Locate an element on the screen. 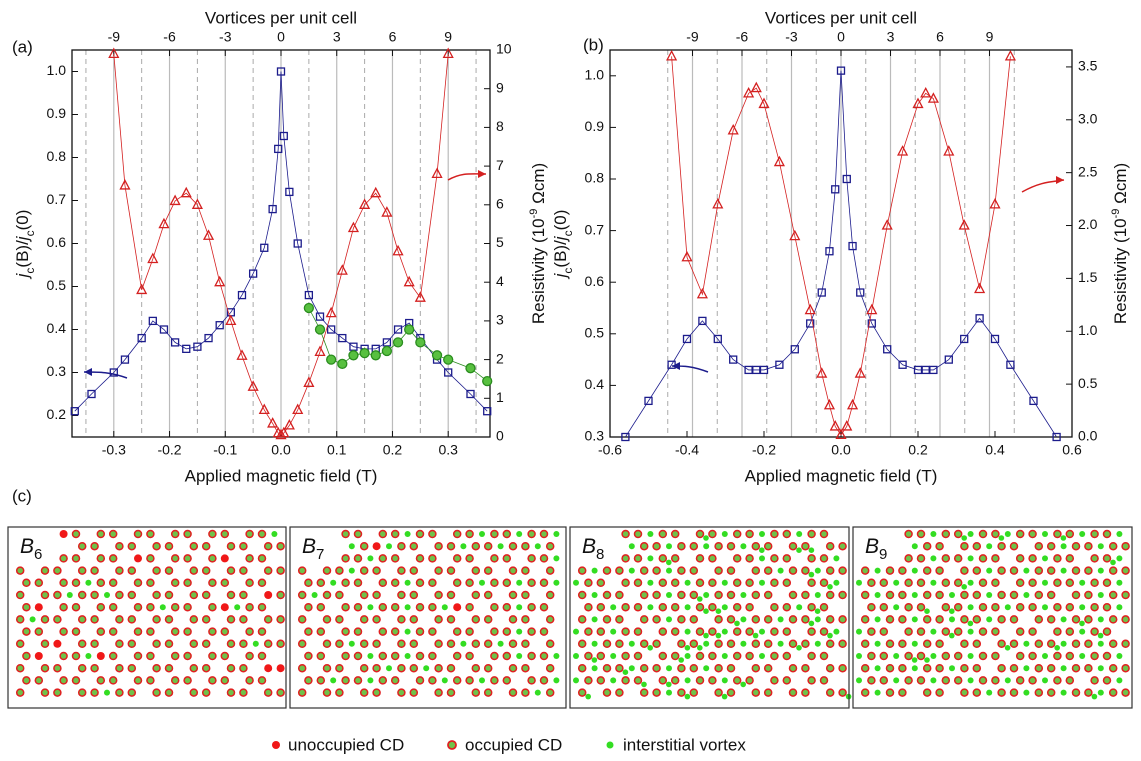  x-tick-label: 0.0 is located at coordinates (841, 450).